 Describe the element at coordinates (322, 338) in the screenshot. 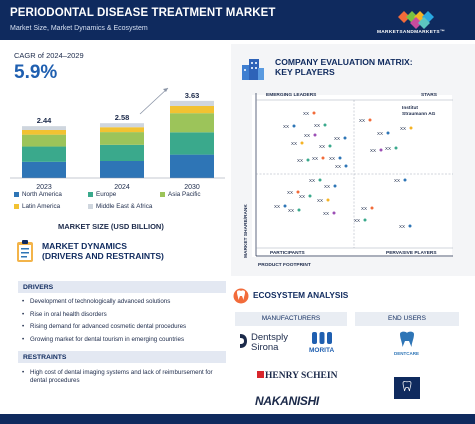

I see `morita-mark-icon` at that location.